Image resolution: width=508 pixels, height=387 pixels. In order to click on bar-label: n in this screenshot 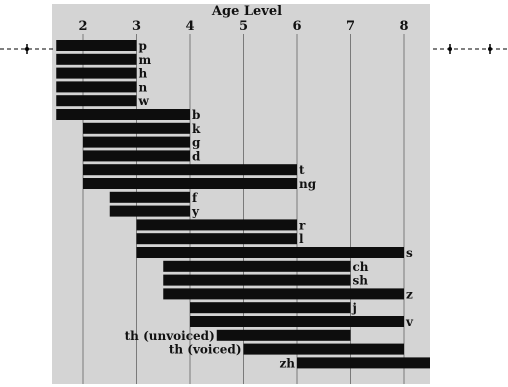, I will do `click(143, 87)`.